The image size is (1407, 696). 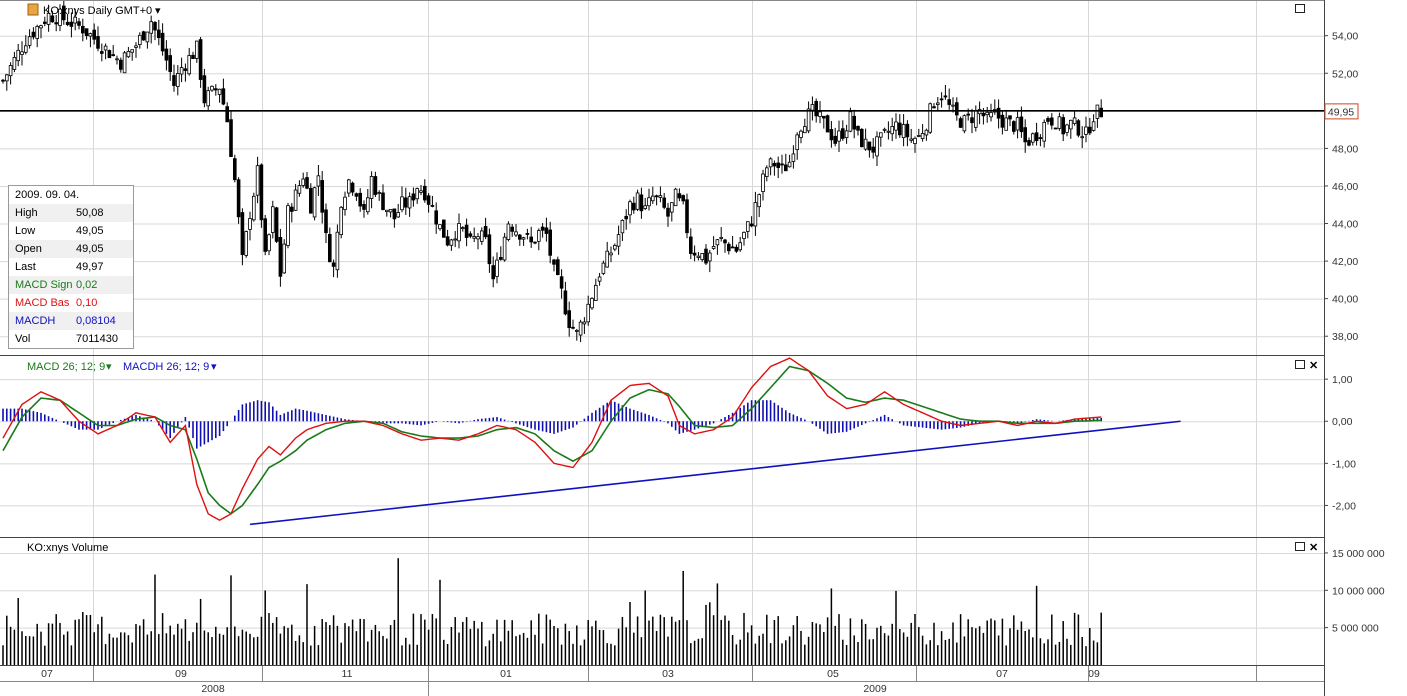 I want to click on y-tick-label: 5 000 000, so click(x=1355, y=629).